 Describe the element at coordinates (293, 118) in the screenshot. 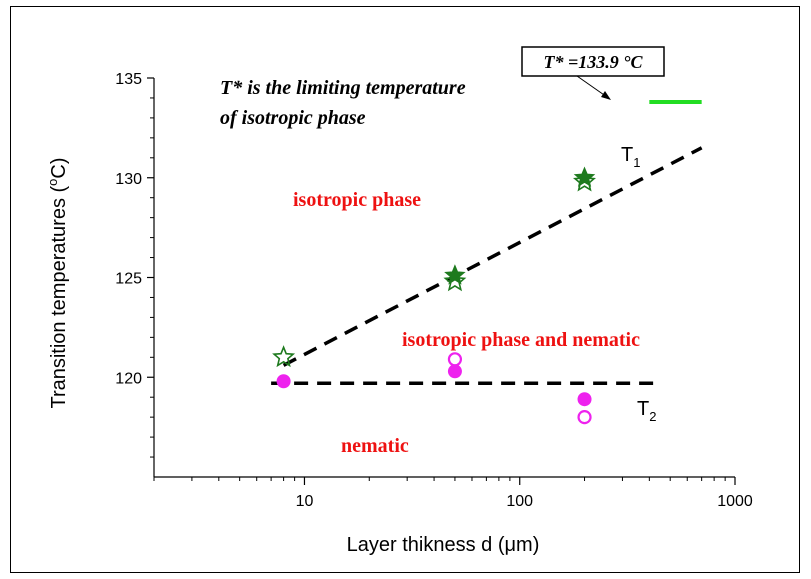

I see `note-line-2: of isotropic phase` at that location.